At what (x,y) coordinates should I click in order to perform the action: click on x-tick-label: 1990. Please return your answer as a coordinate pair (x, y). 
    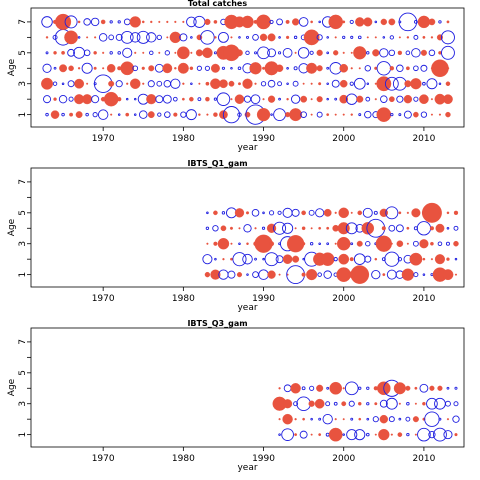
    Looking at the image, I should click on (263, 139).